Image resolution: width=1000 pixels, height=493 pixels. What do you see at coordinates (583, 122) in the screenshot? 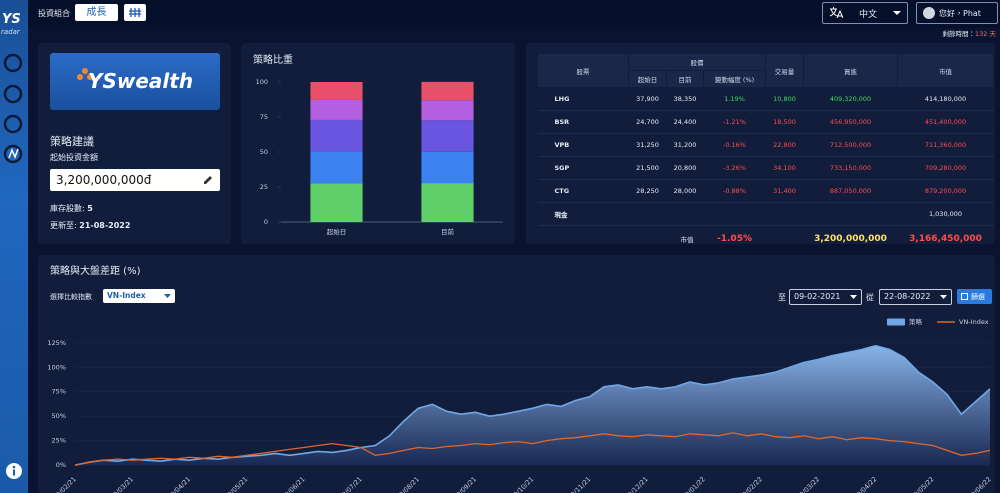
I see `stock-cell: BSR` at bounding box center [583, 122].